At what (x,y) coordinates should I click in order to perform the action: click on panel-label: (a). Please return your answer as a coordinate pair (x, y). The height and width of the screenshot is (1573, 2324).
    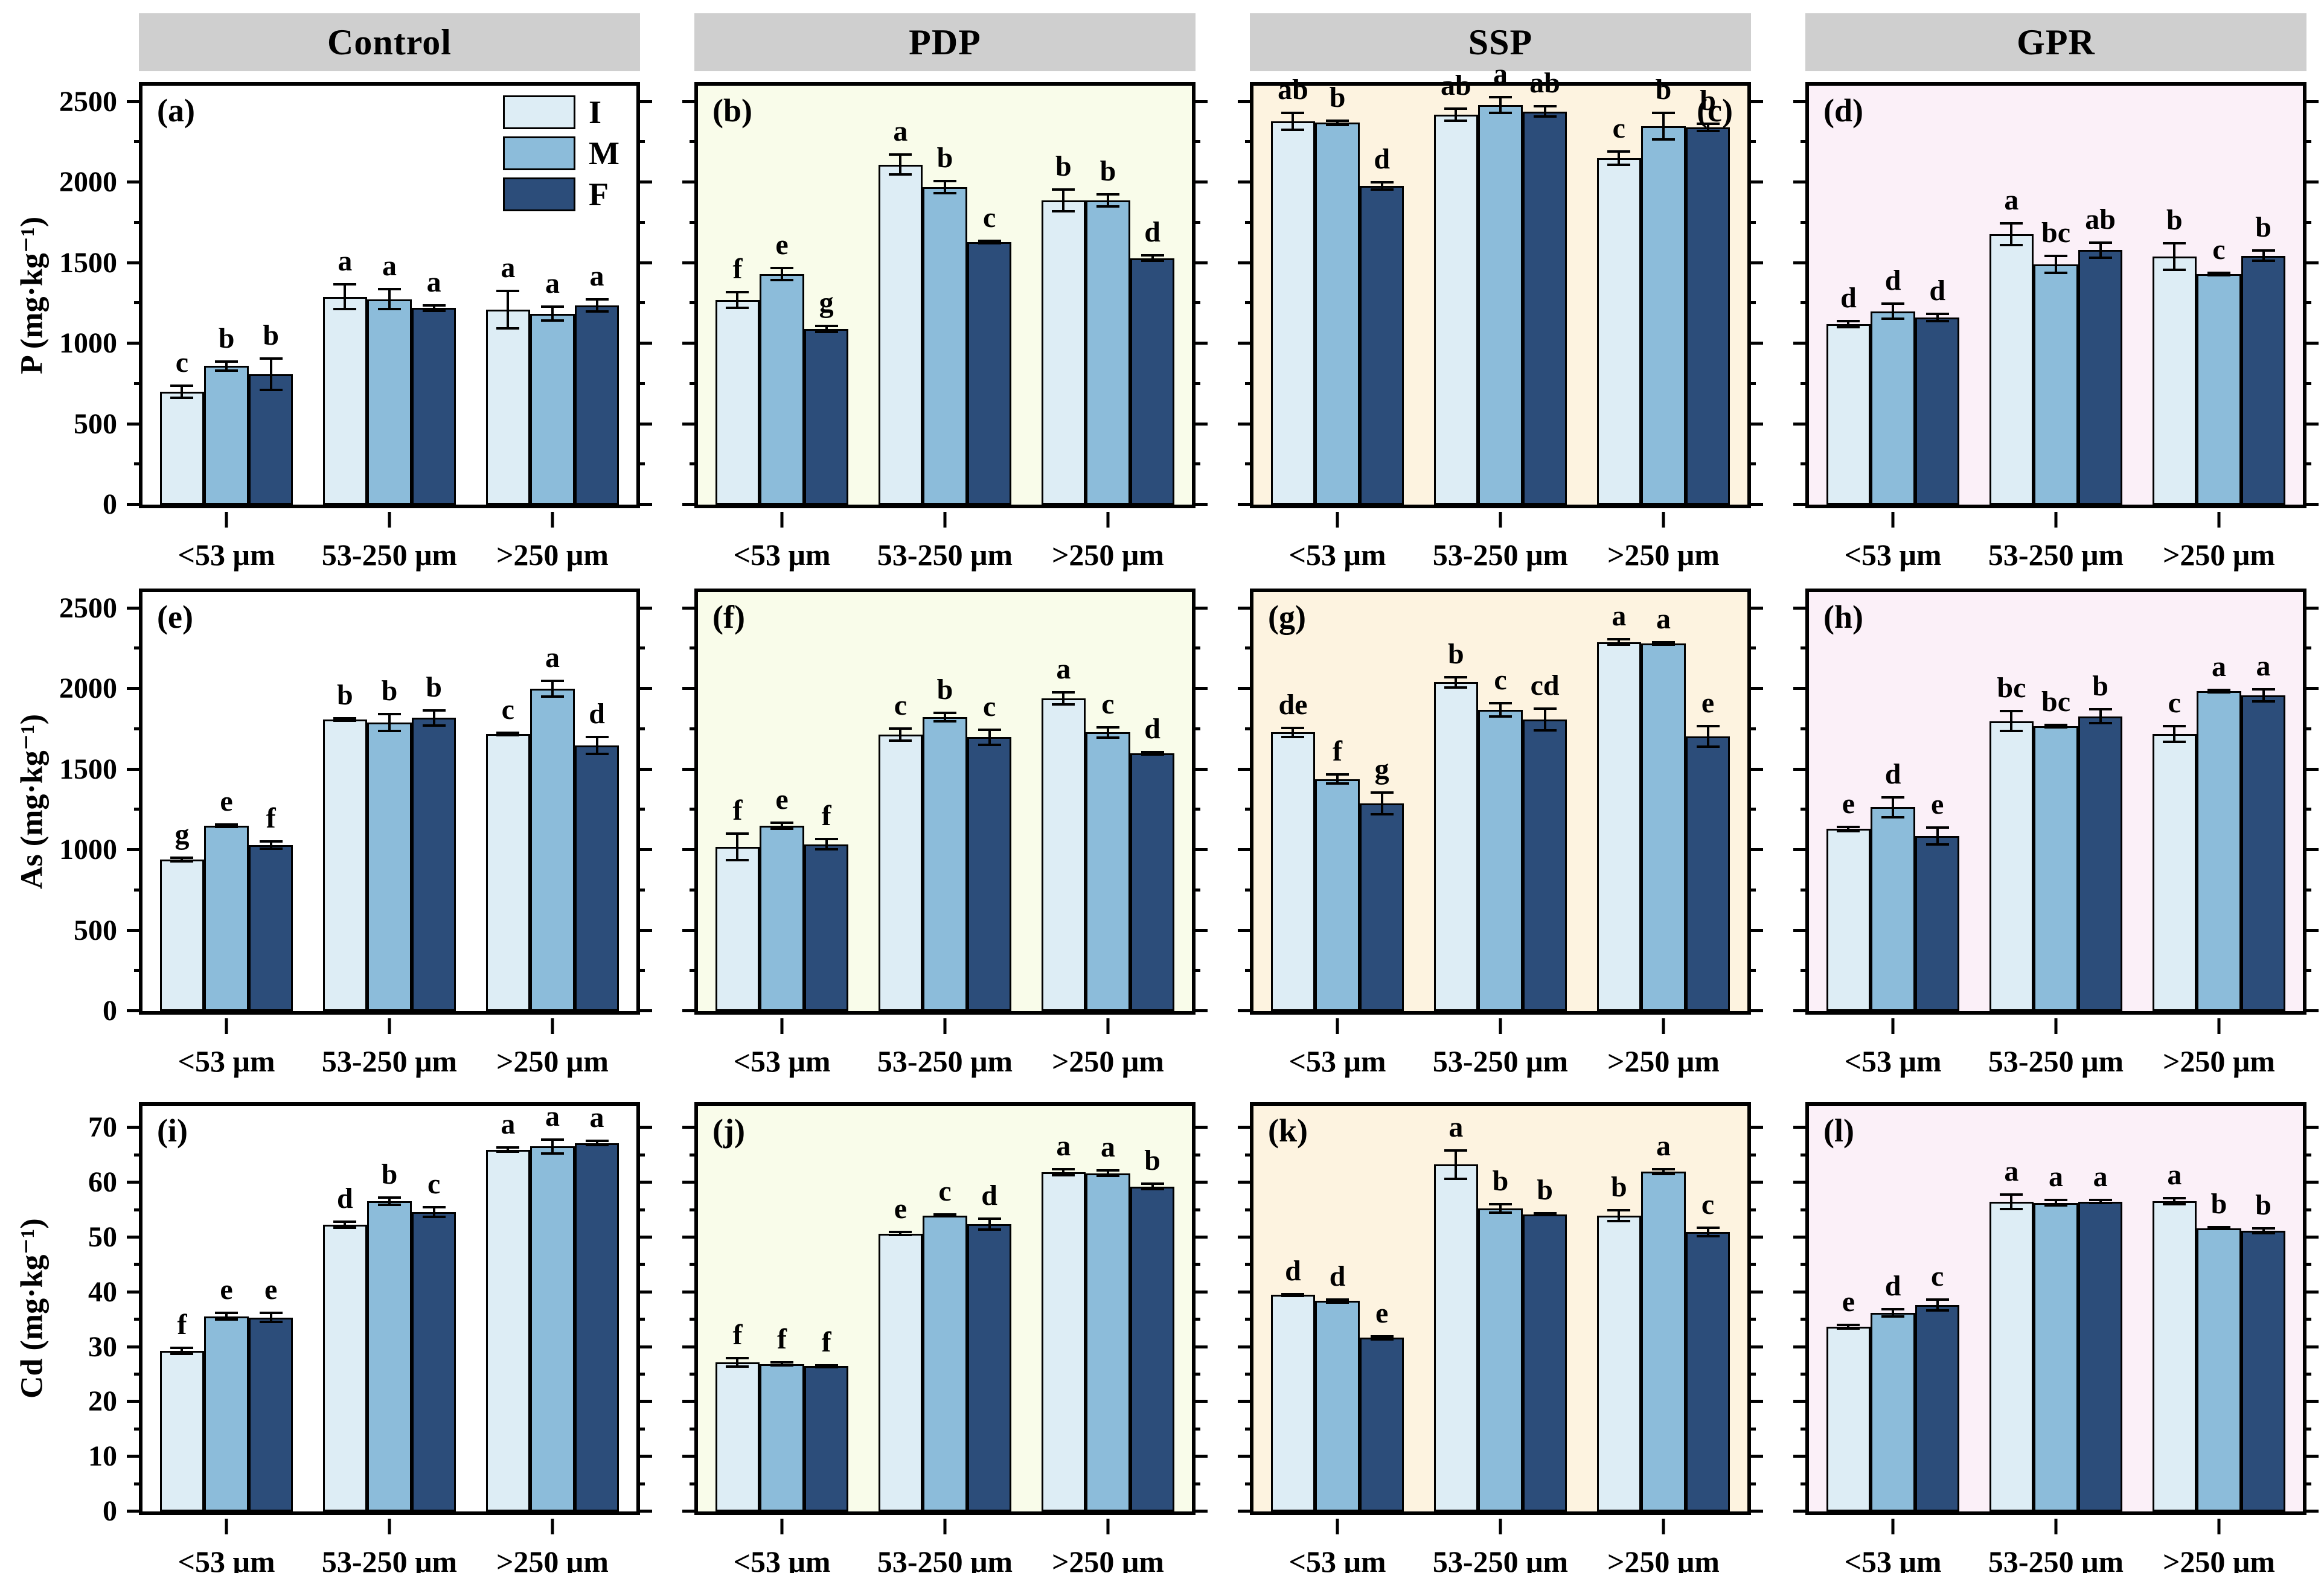
    Looking at the image, I should click on (176, 110).